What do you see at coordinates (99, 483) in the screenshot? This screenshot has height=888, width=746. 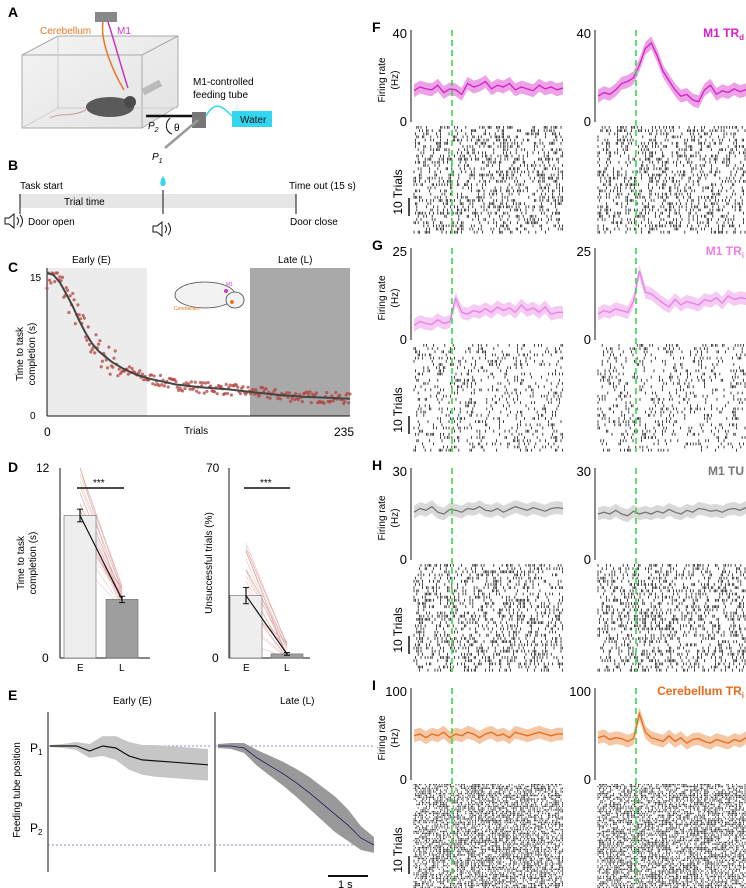 I see `significance: ***` at bounding box center [99, 483].